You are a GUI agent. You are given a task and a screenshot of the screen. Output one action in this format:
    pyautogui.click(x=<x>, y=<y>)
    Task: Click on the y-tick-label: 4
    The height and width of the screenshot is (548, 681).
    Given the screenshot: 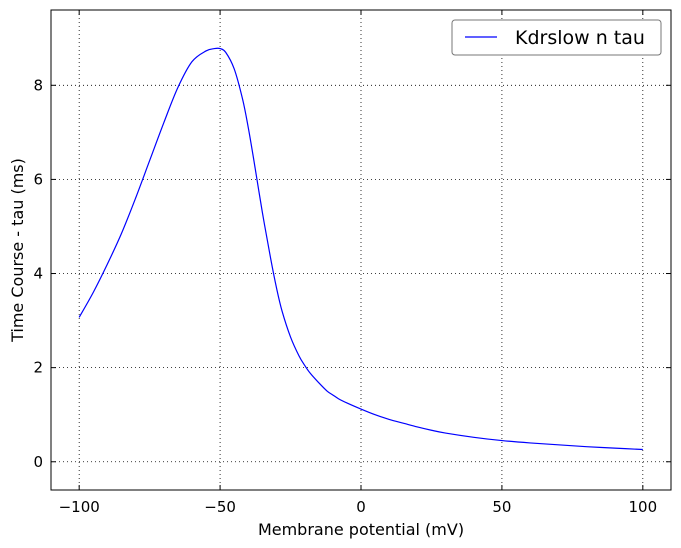 What is the action you would take?
    pyautogui.click(x=38, y=274)
    